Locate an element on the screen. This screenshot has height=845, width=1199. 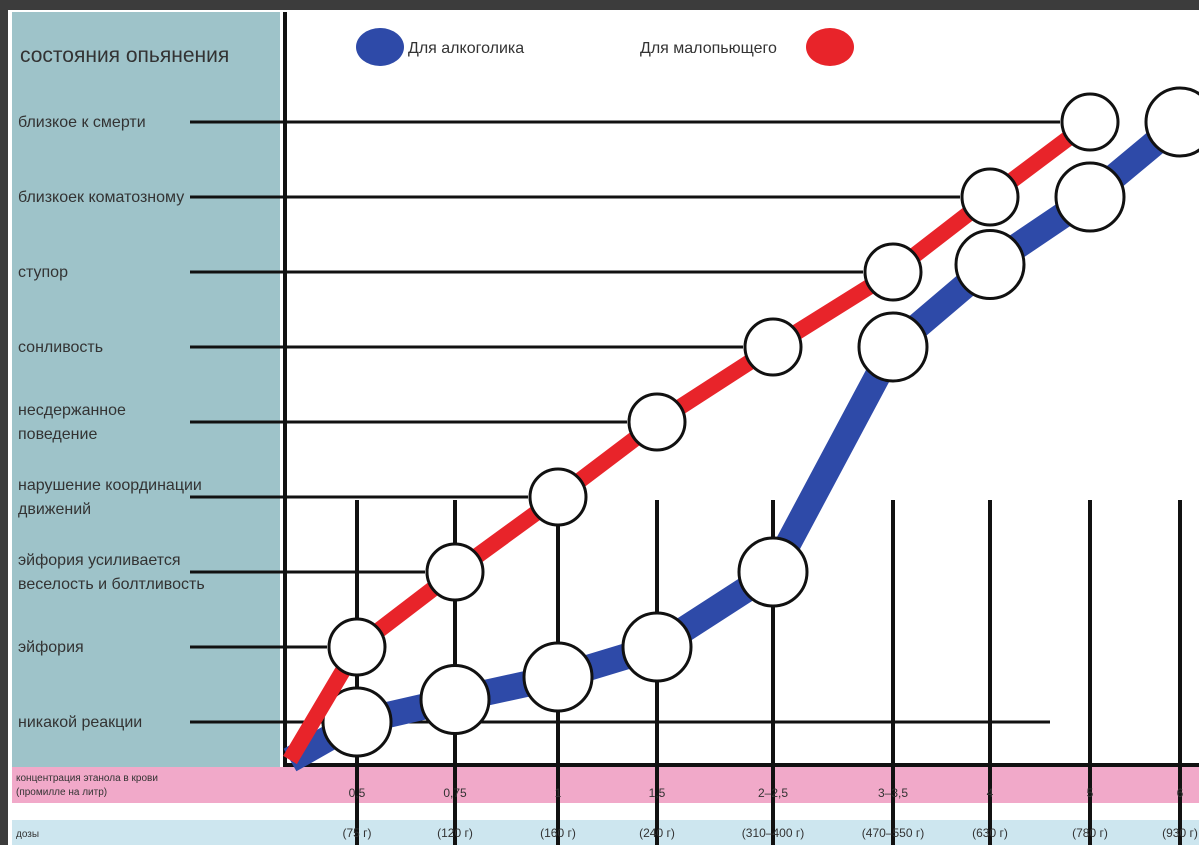
dose-title: дозы is located at coordinates (27, 834).